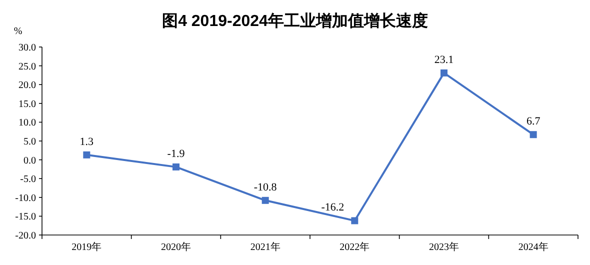 The width and height of the screenshot is (590, 265). What do you see at coordinates (444, 60) in the screenshot?
I see `data-label: 23.1` at bounding box center [444, 60].